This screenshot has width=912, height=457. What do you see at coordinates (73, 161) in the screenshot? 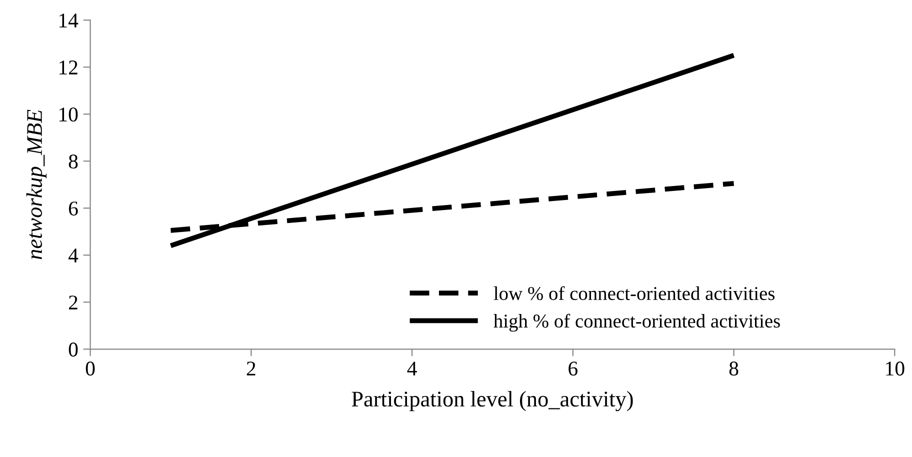
I see `y-tick-label: 8` at bounding box center [73, 161].